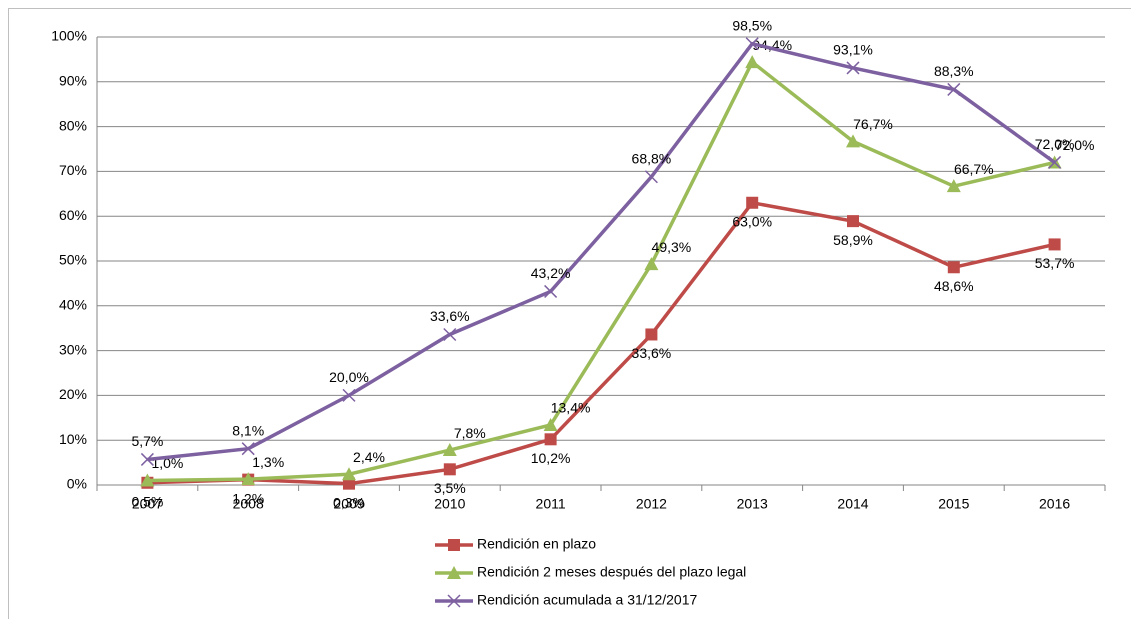 Image resolution: width=1131 pixels, height=619 pixels. Describe the element at coordinates (69, 36) in the screenshot. I see `y-tick-label: 100%` at that location.